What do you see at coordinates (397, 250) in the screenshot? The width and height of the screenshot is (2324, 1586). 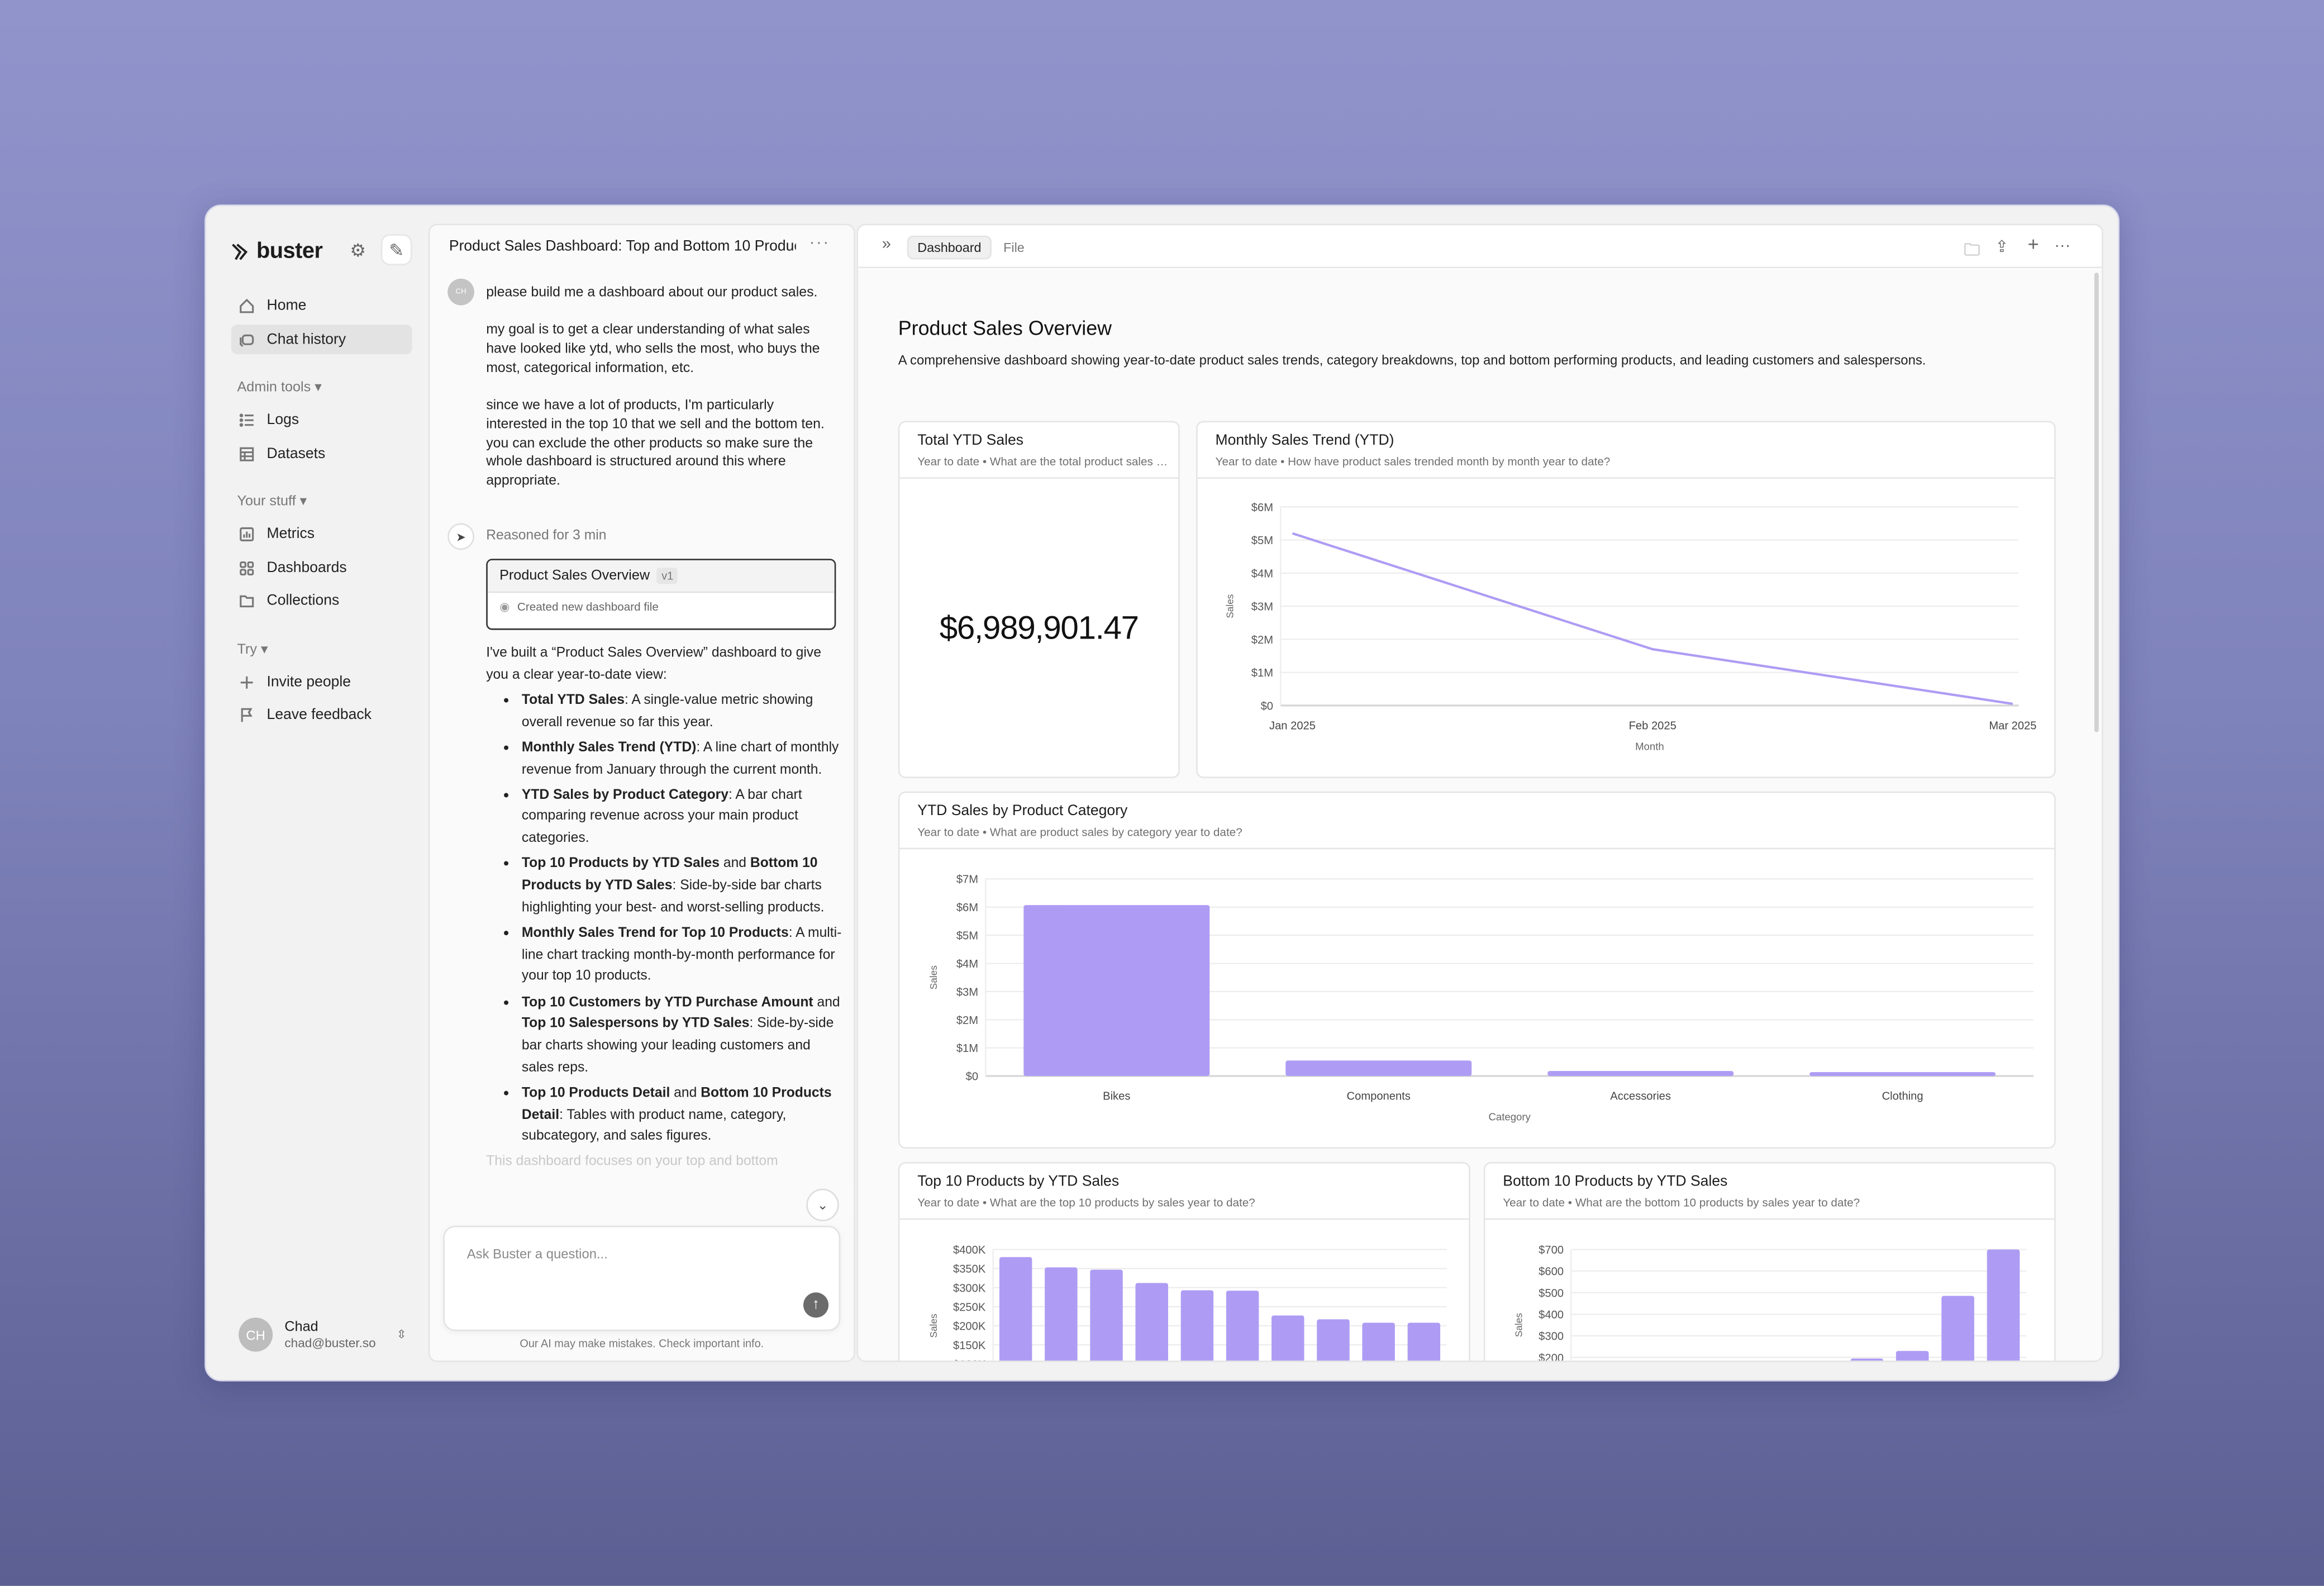 I see `new-chat-button: ✎` at bounding box center [397, 250].